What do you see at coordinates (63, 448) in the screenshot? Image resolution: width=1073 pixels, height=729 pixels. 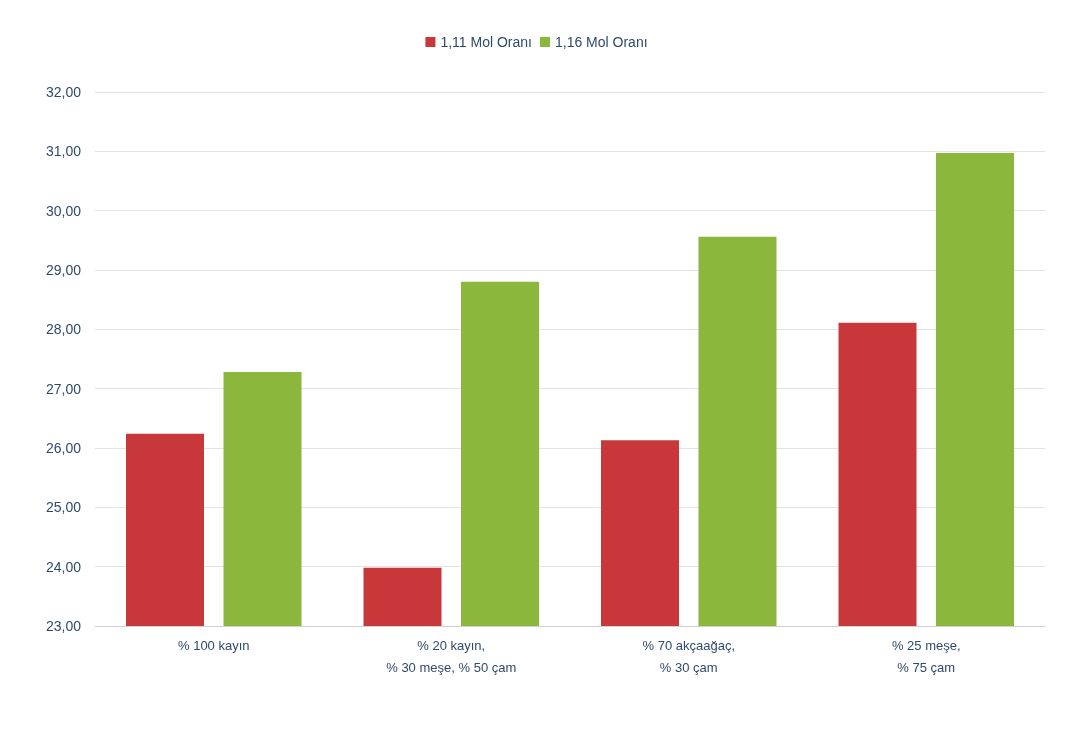 I see `y-tick-label: 26,00` at bounding box center [63, 448].